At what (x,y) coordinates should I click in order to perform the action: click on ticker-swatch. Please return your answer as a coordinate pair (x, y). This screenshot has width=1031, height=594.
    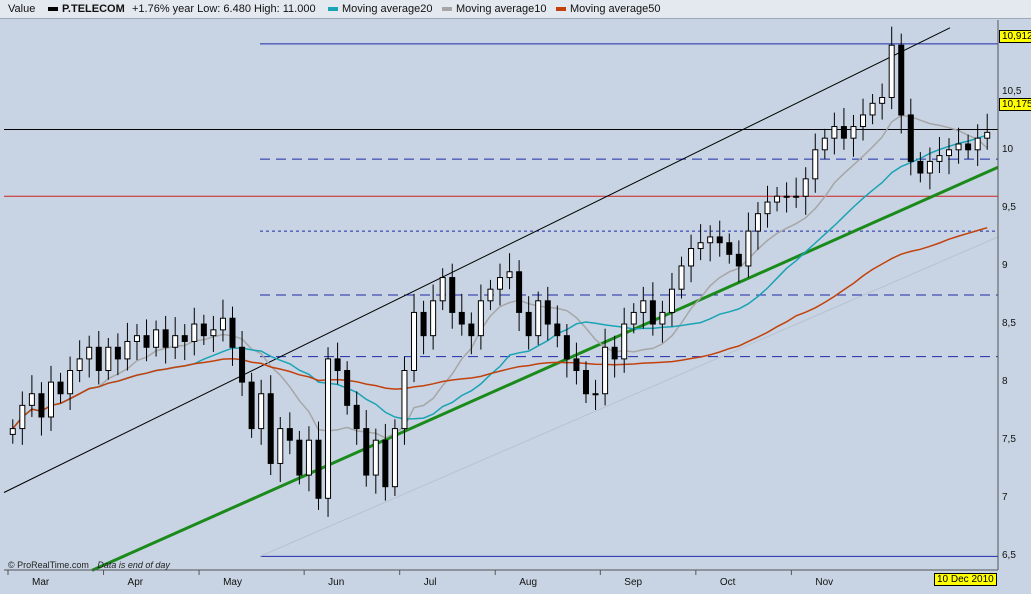
    Looking at the image, I should click on (53, 9).